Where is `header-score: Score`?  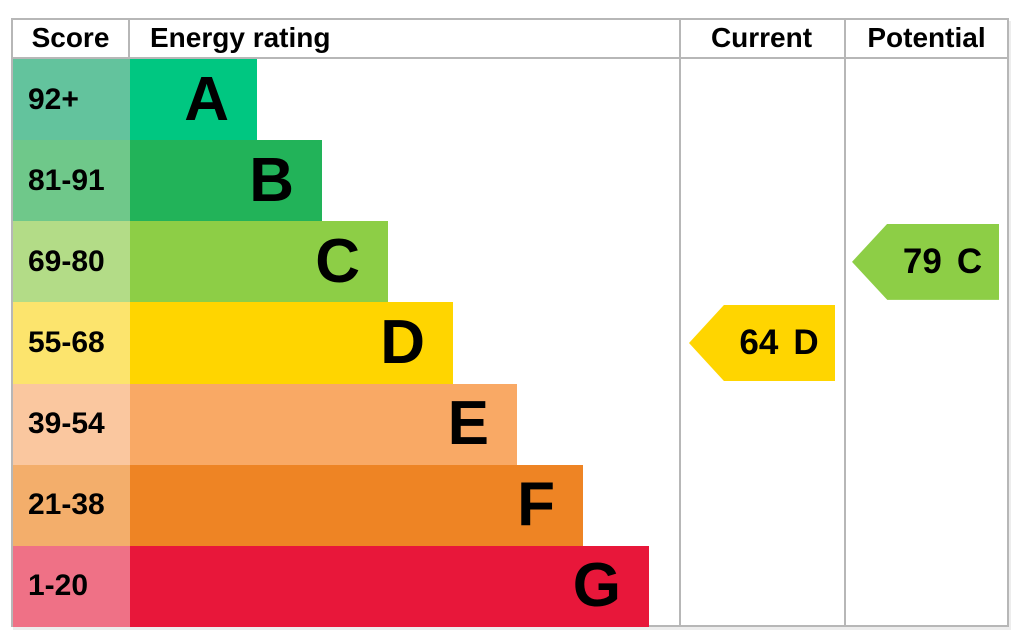
header-score: Score is located at coordinates (71, 38).